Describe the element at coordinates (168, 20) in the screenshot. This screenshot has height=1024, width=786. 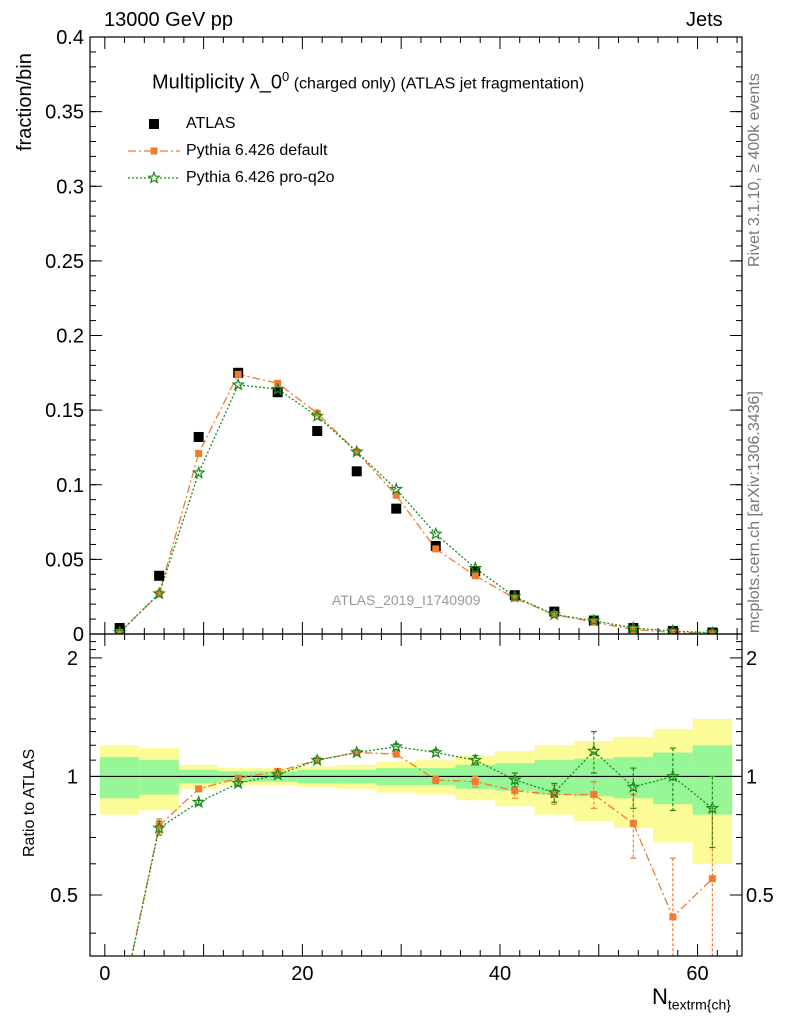
I see `header-left: 13000 GeV pp` at that location.